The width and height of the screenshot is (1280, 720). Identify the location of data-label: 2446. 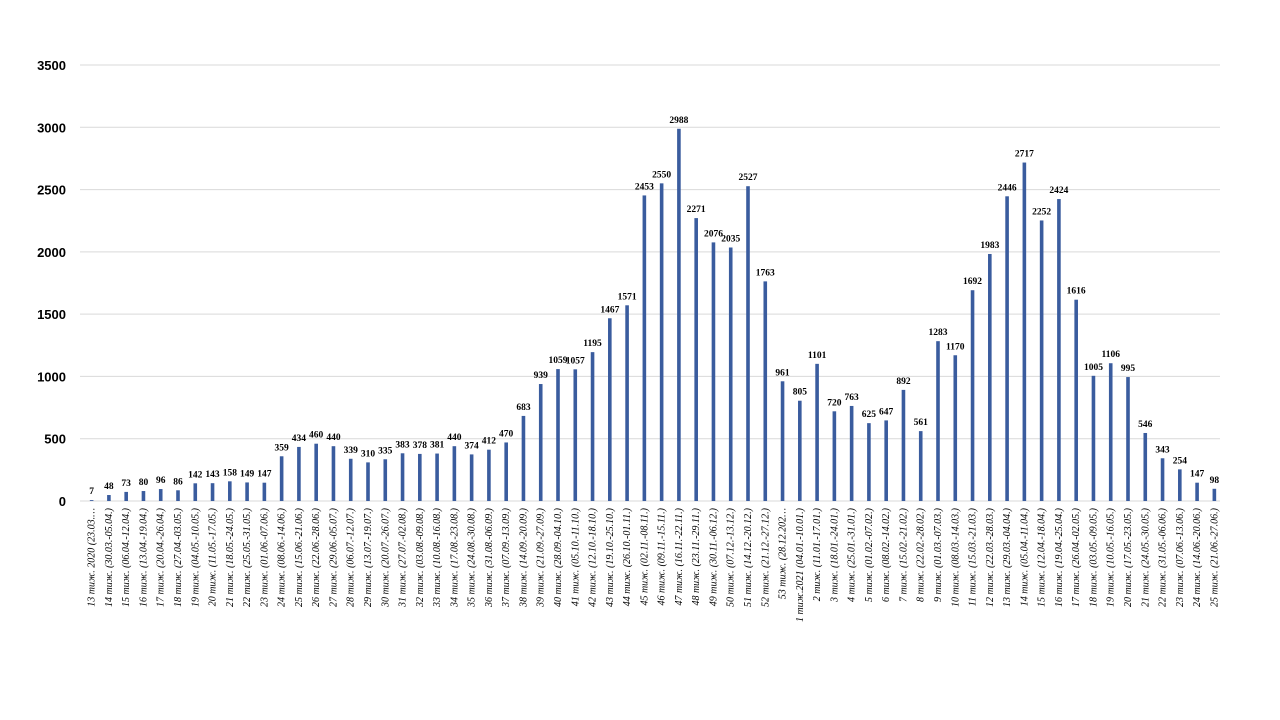
(1007, 188).